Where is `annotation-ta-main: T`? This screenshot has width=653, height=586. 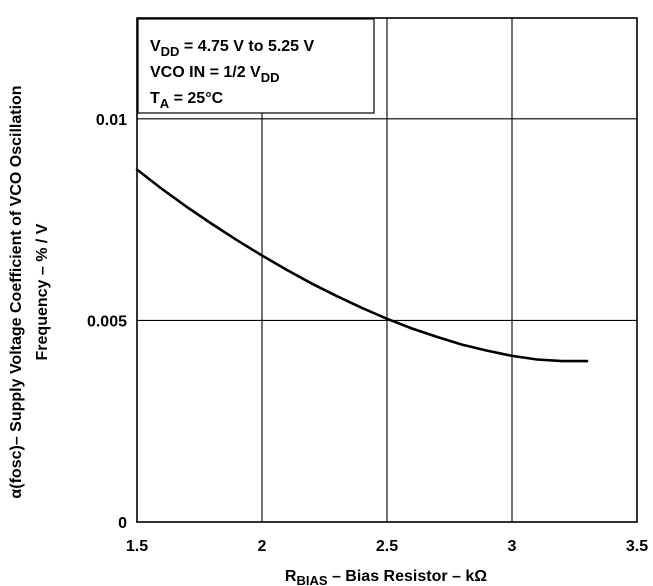 annotation-ta-main: T is located at coordinates (155, 98).